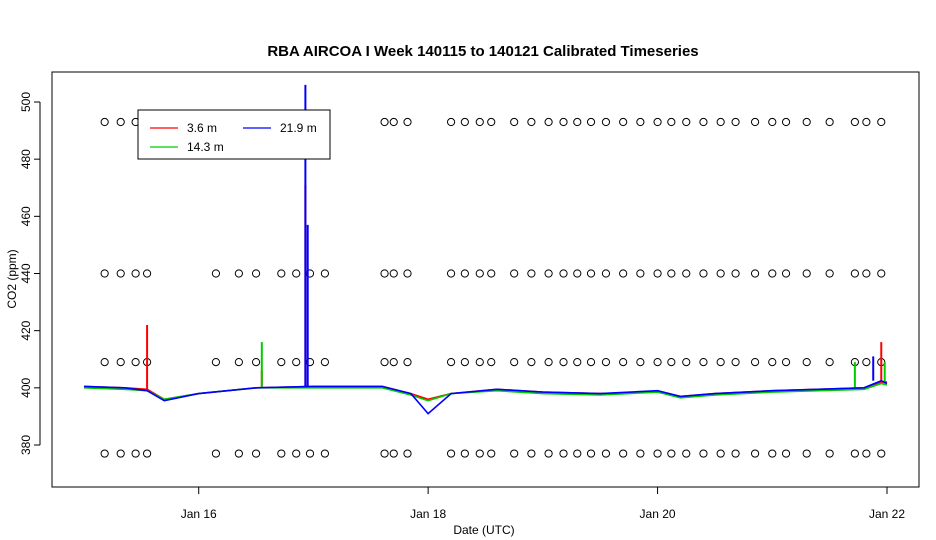 This screenshot has width=936, height=540. What do you see at coordinates (234, 134) in the screenshot?
I see `legend: 3.6 m 14.3 m 21.9 m` at bounding box center [234, 134].